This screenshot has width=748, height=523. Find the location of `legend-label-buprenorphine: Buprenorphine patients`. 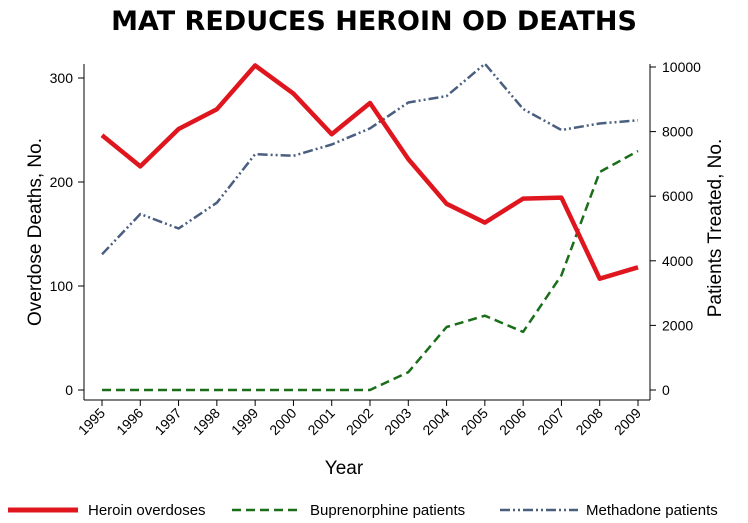

legend-label-buprenorphine: Buprenorphine patients is located at coordinates (387, 510).